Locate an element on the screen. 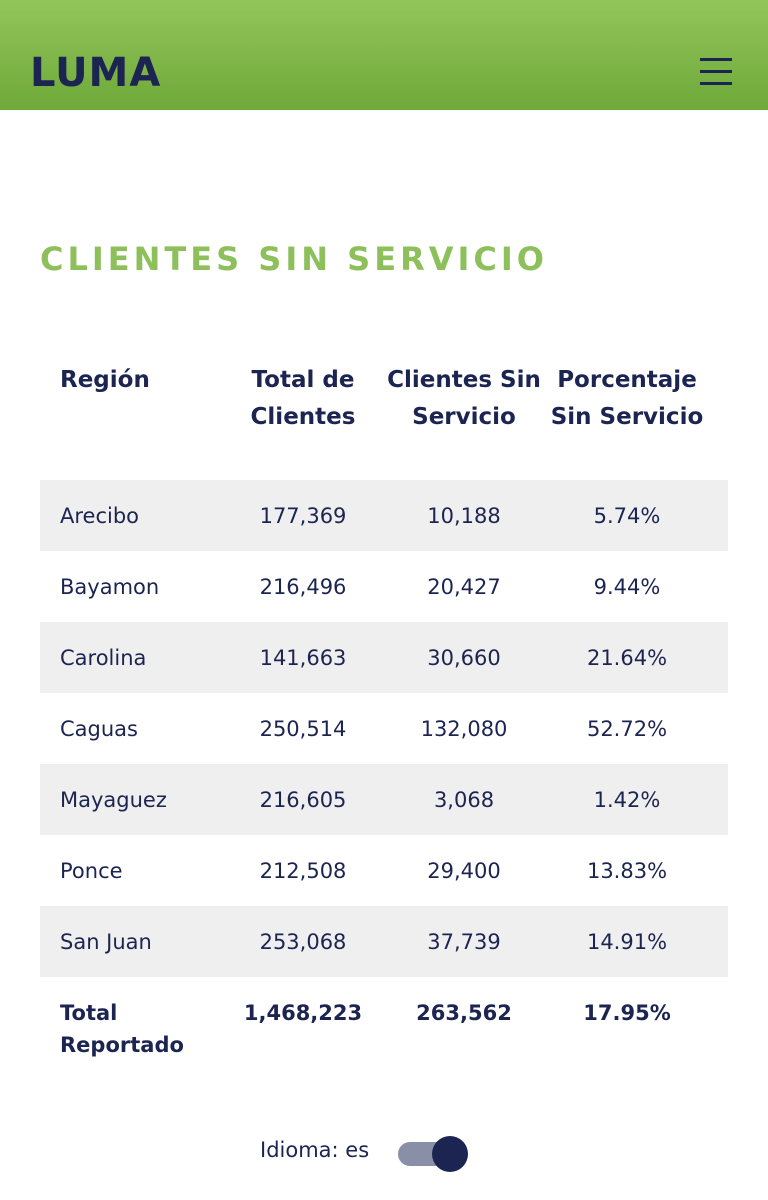 The image size is (768, 1200). column-header: Total de Clientes is located at coordinates (303, 398).